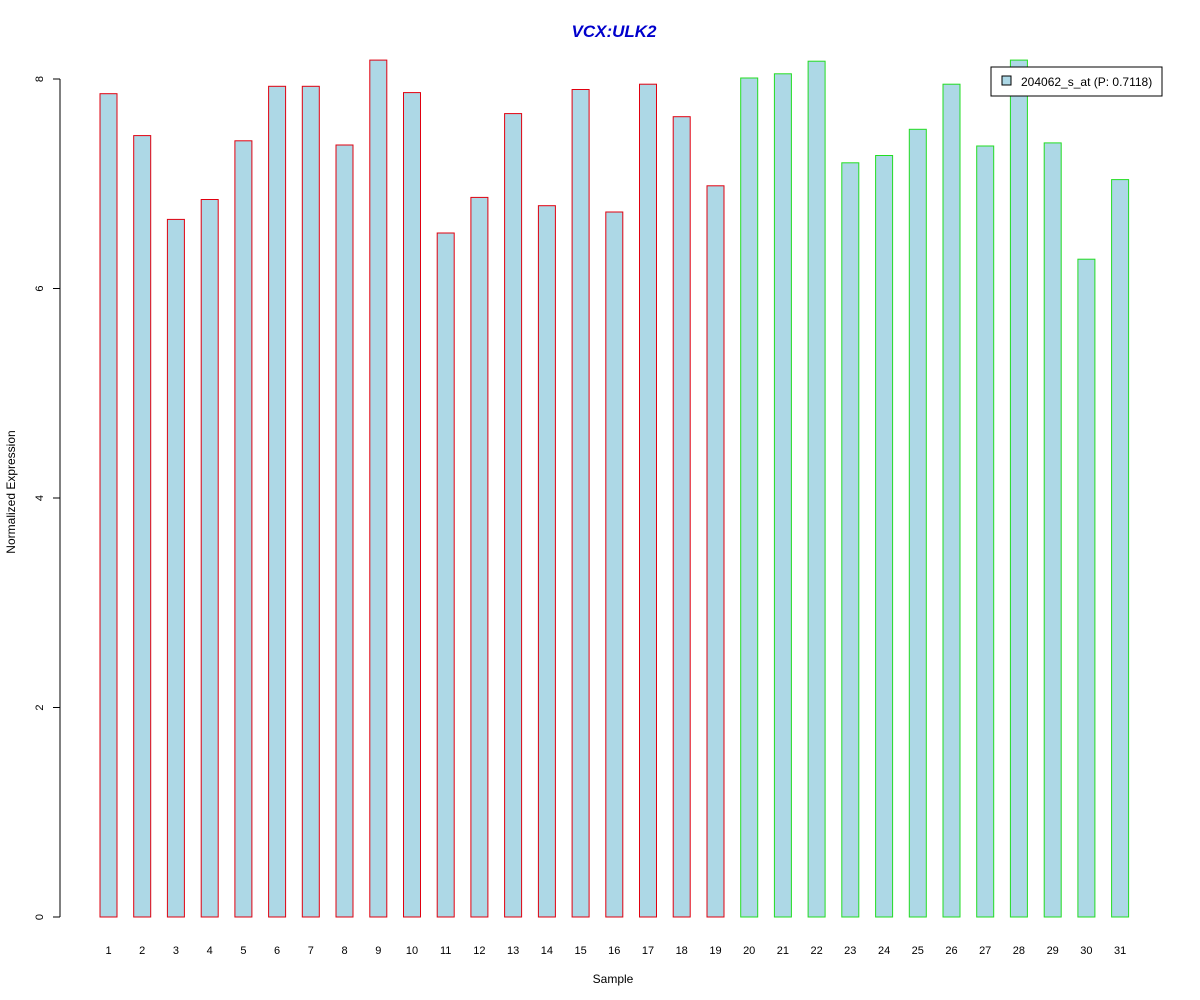  Describe the element at coordinates (40, 288) in the screenshot. I see `y-tick-label: 6` at that location.